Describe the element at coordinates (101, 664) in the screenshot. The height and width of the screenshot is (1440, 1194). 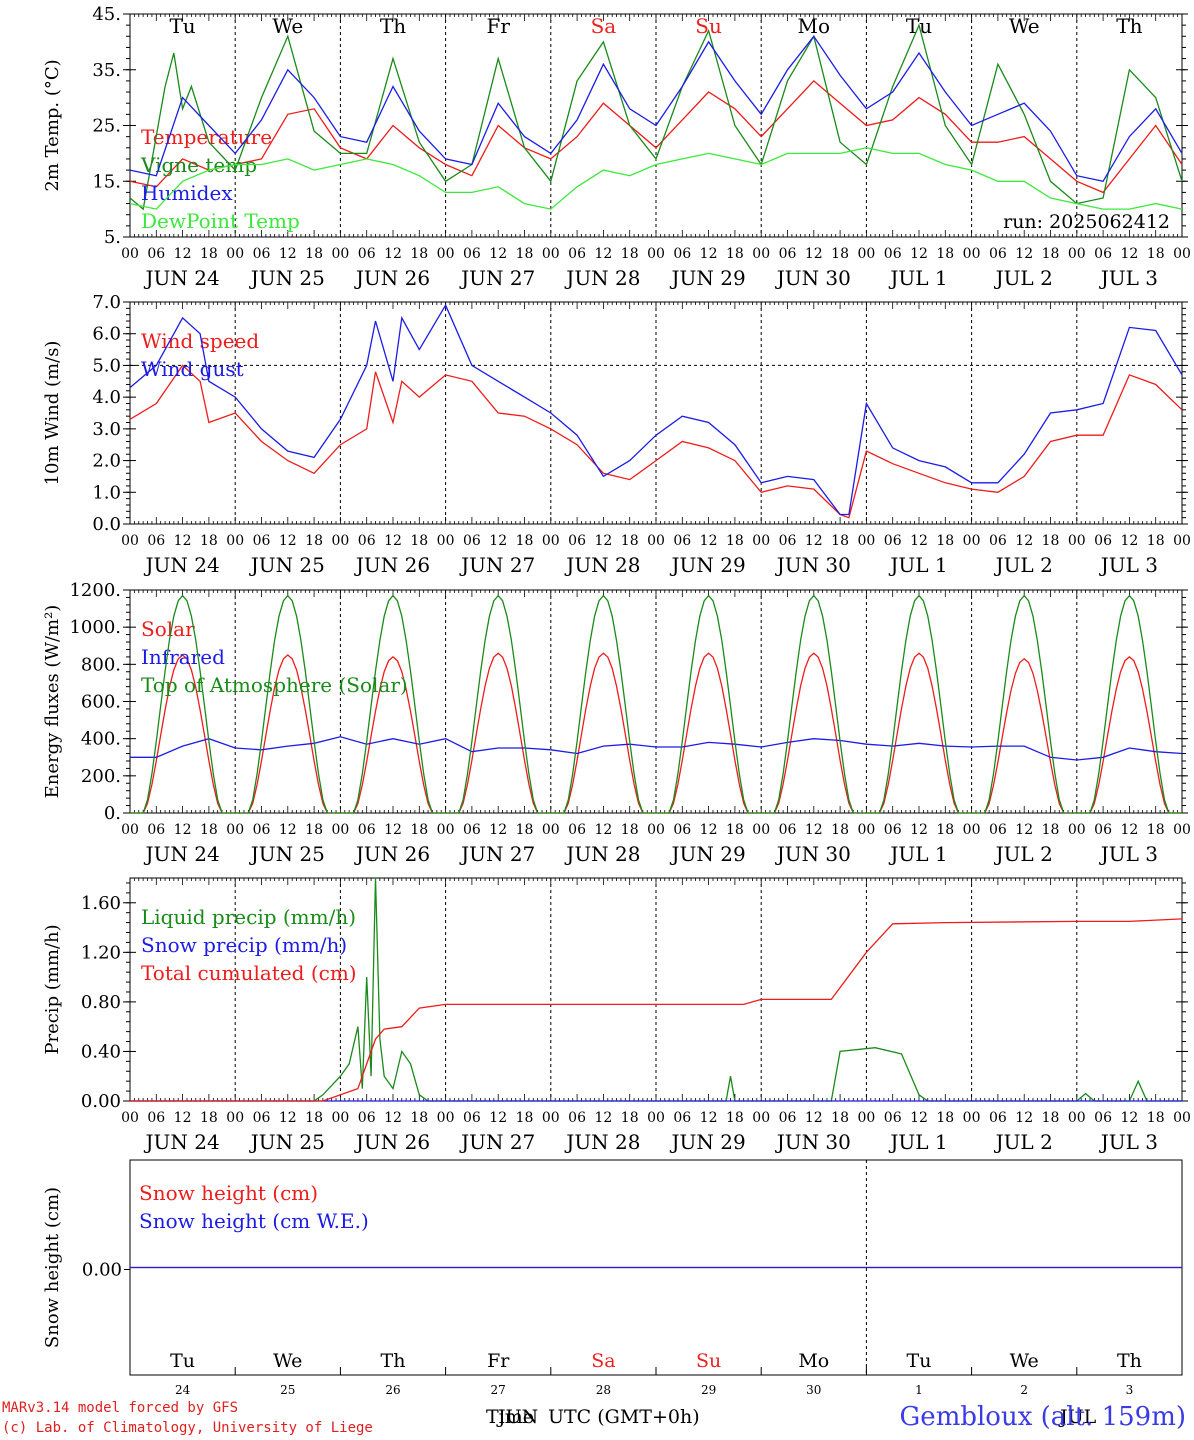
I see `y-tick-label: 800.` at that location.